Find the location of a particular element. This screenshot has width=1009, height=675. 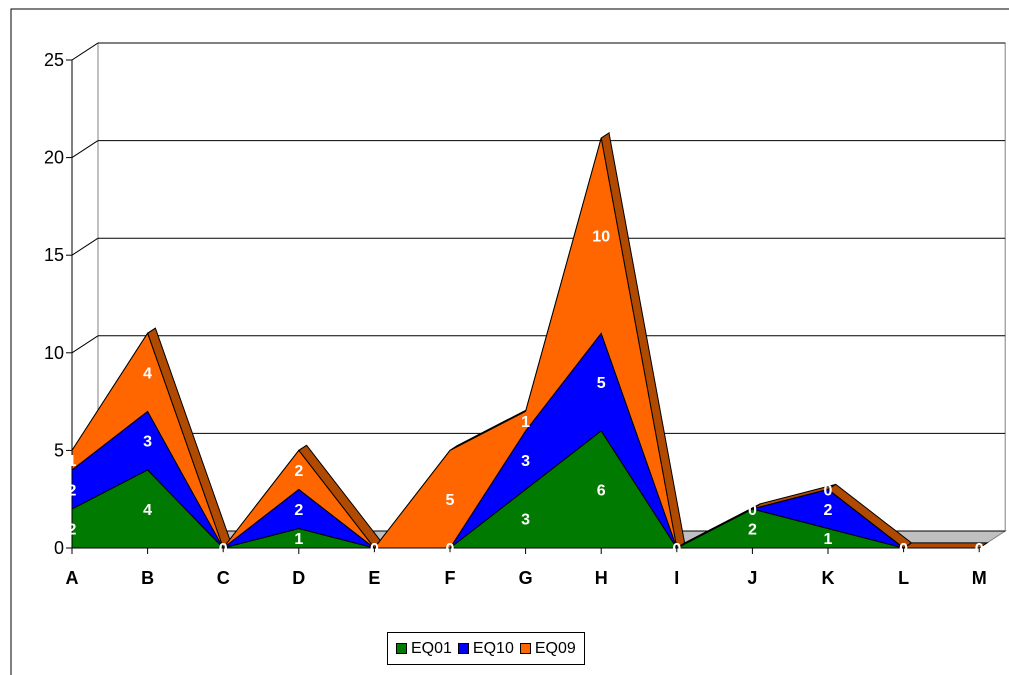

data-label-eq10: 5 is located at coordinates (601, 383).